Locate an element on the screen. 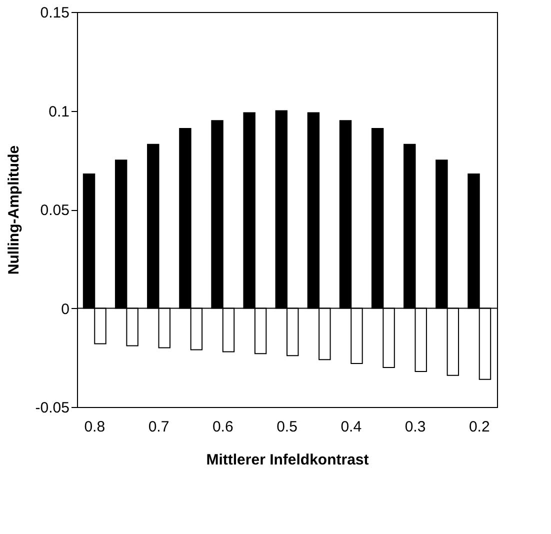 The image size is (551, 534). y-tick-label: 0.05 is located at coordinates (55, 210).